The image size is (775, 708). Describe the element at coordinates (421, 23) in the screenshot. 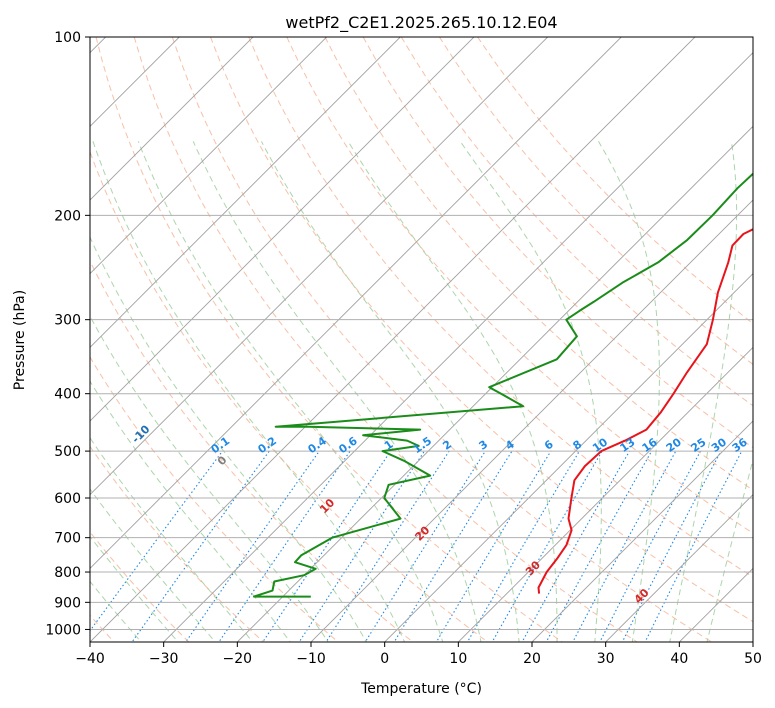

I see `chart-title: wetPf2_C2E1.2025.265.10.12.E04` at that location.